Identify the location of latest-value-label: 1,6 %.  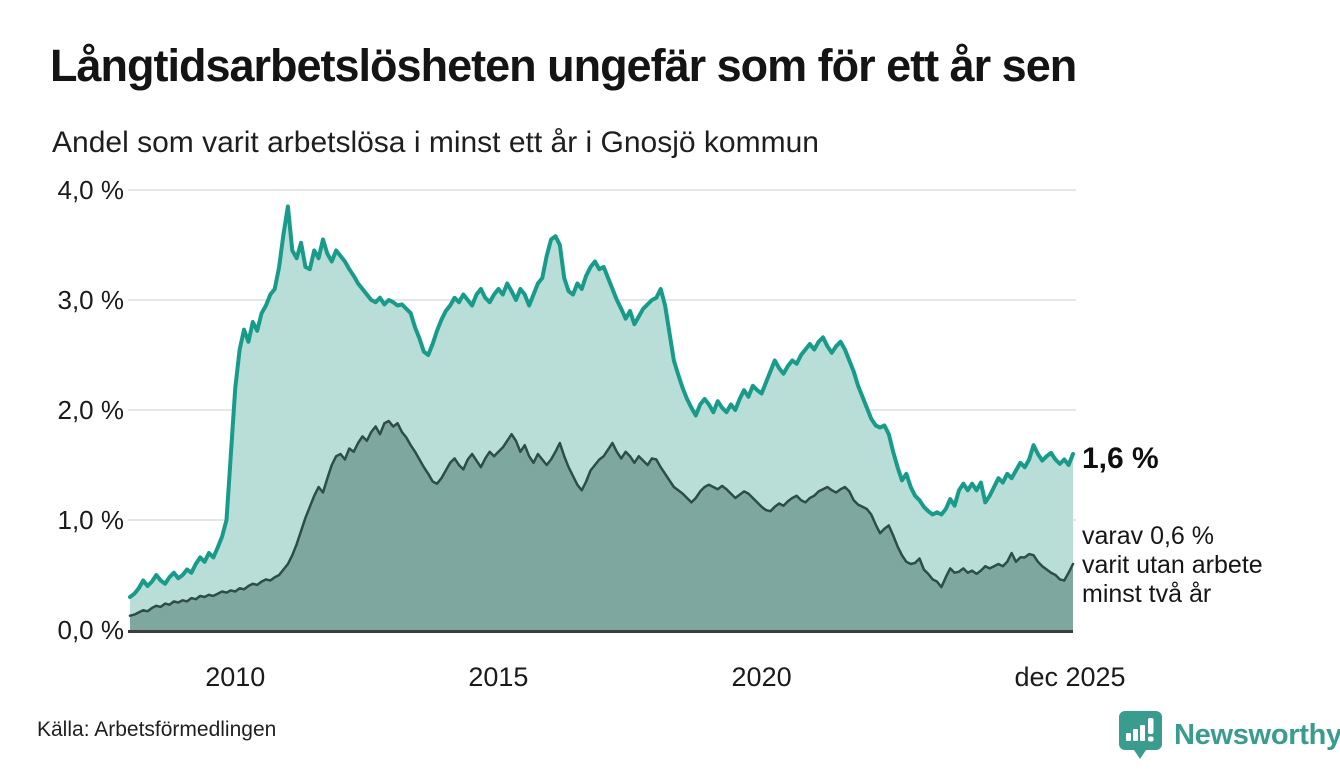
(1120, 458).